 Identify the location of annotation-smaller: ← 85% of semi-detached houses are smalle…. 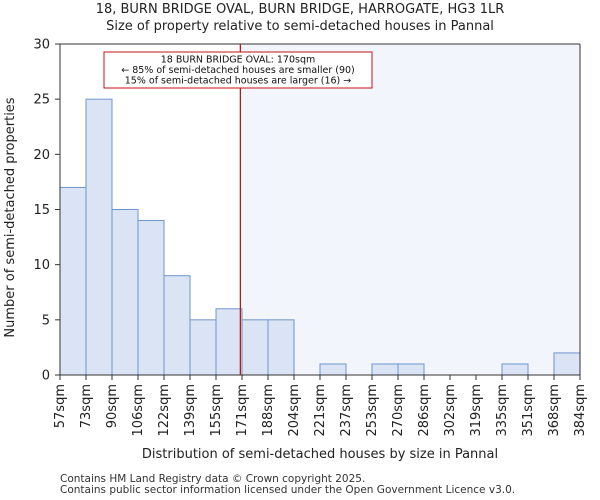
(238, 70).